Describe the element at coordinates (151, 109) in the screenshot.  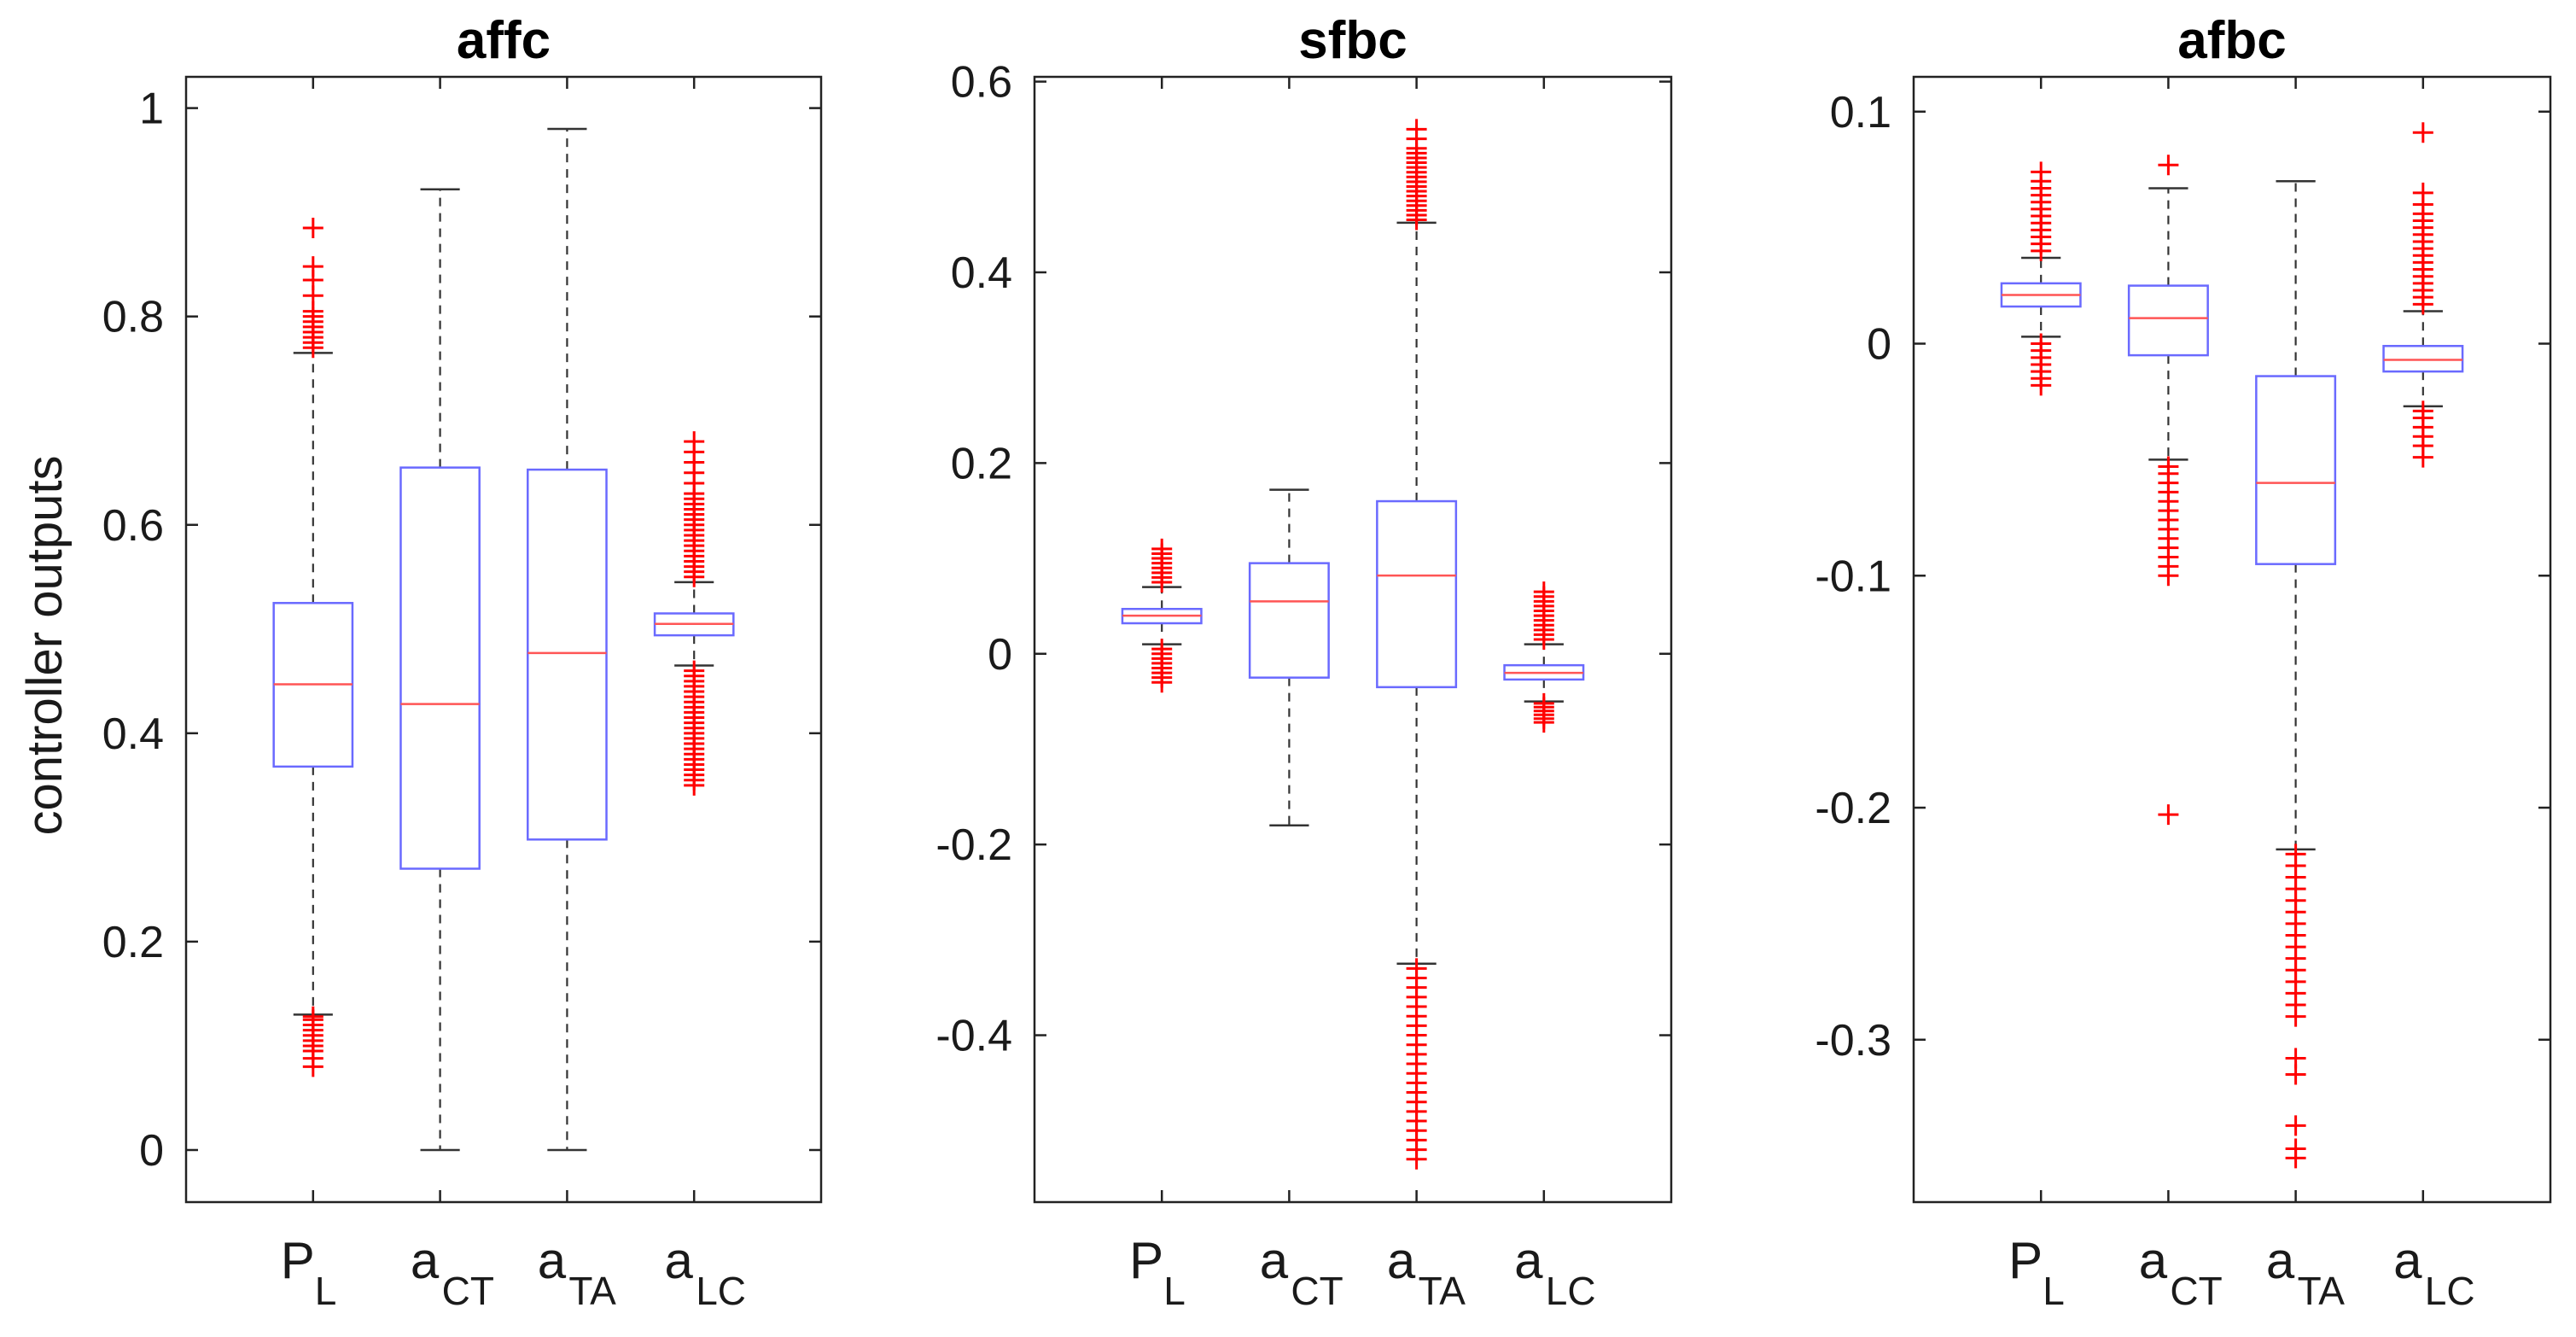
I see `y-tick-label: 1` at that location.